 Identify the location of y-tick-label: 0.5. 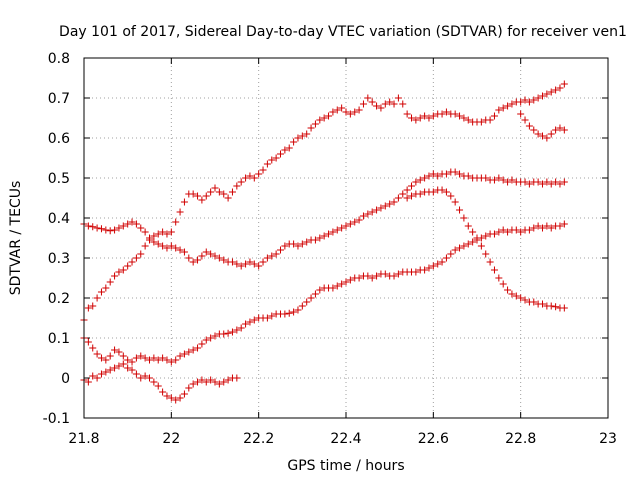
(59, 179).